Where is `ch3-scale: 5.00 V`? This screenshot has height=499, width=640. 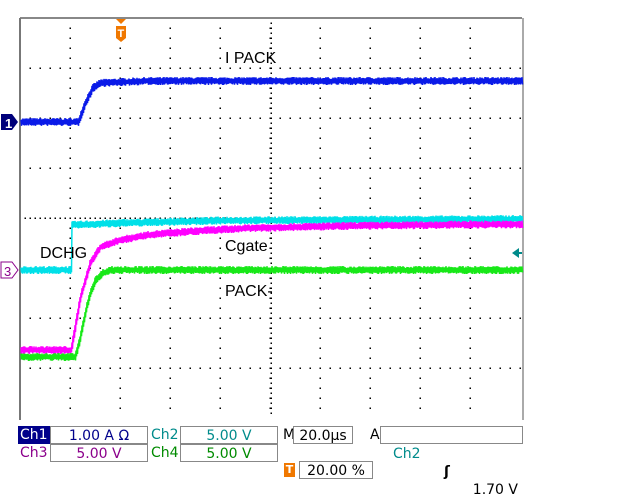
ch3-scale: 5.00 V is located at coordinates (99, 453).